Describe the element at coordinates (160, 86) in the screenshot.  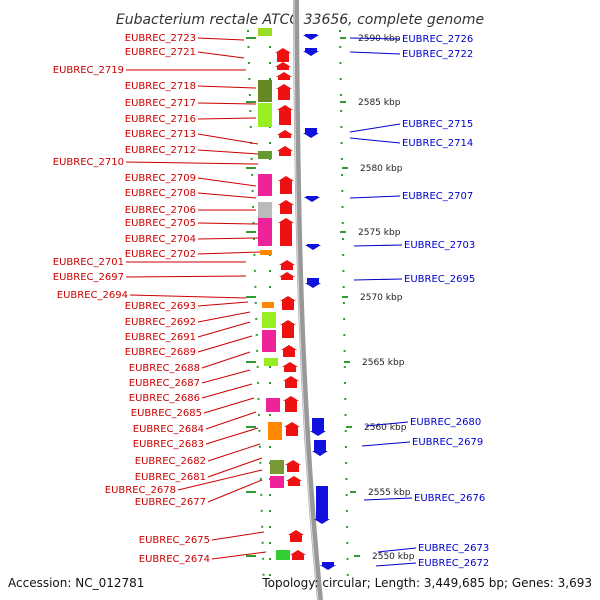
I see `left-gene-label: EUBREC_2718` at that location.